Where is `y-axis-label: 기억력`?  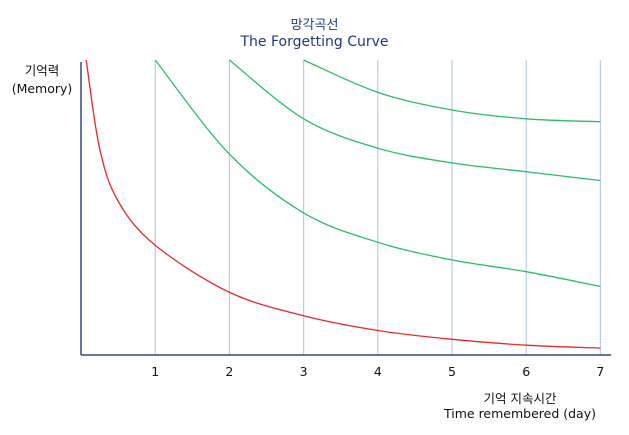
y-axis-label: 기억력 is located at coordinates (42, 70).